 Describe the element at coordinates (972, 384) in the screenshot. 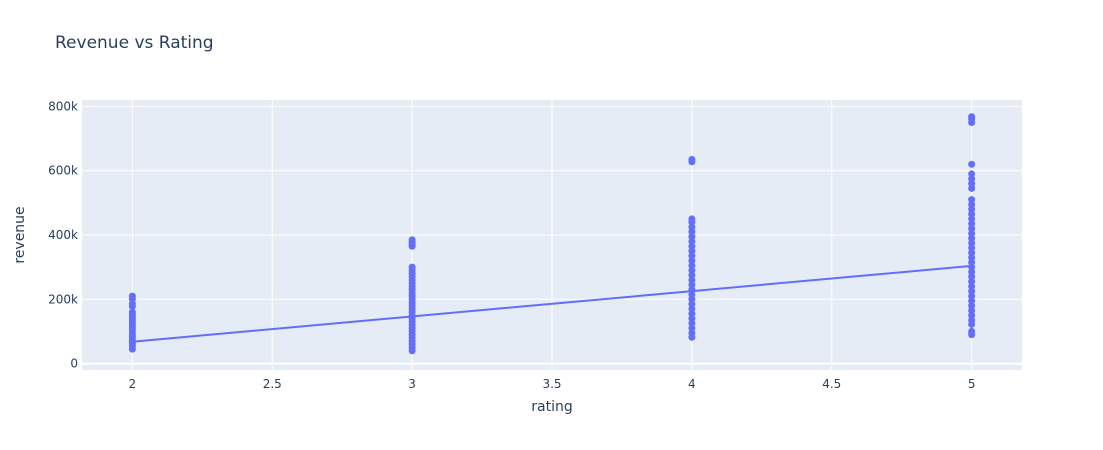

I see `x-tick-label: 5` at that location.